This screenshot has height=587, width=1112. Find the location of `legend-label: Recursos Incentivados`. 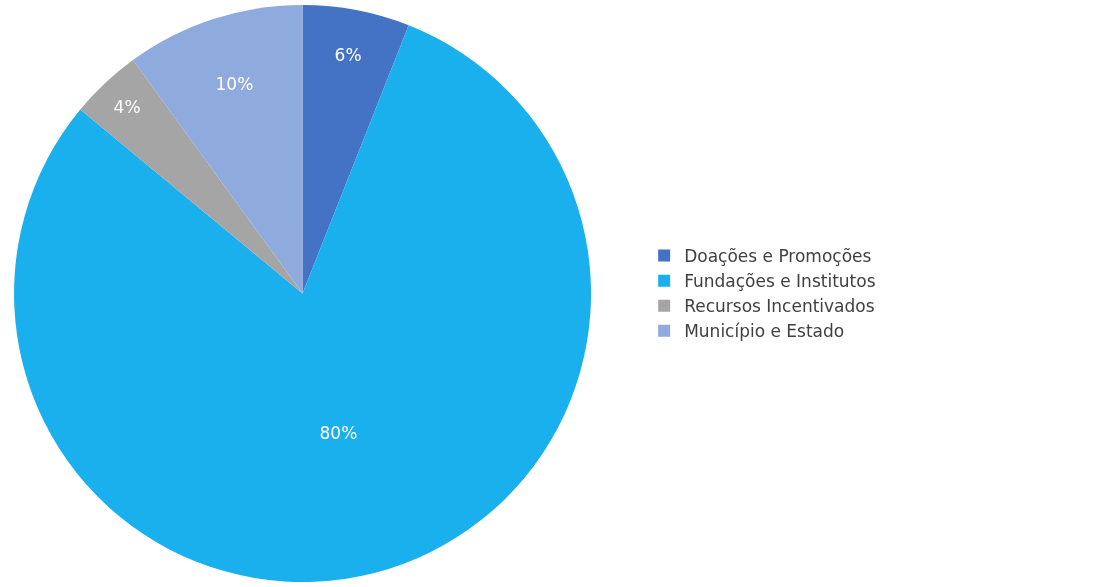

legend-label: Recursos Incentivados is located at coordinates (779, 306).